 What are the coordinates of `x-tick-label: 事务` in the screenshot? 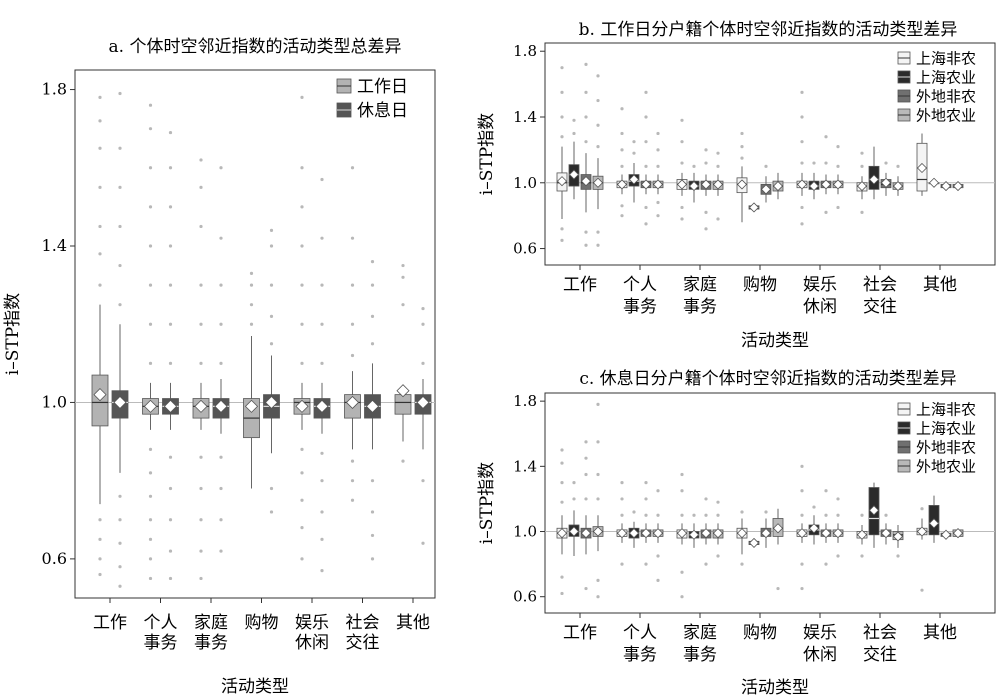 It's located at (640, 307).